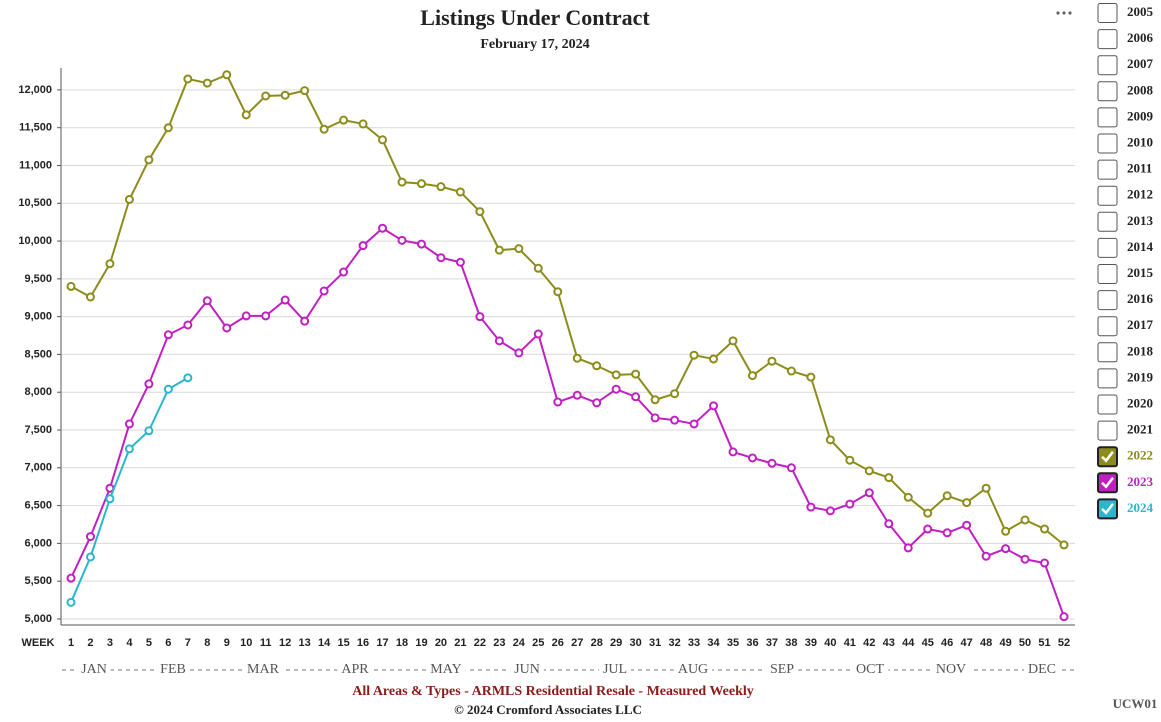 This screenshot has height=722, width=1161. I want to click on legend-item: 2024, so click(1125, 509).